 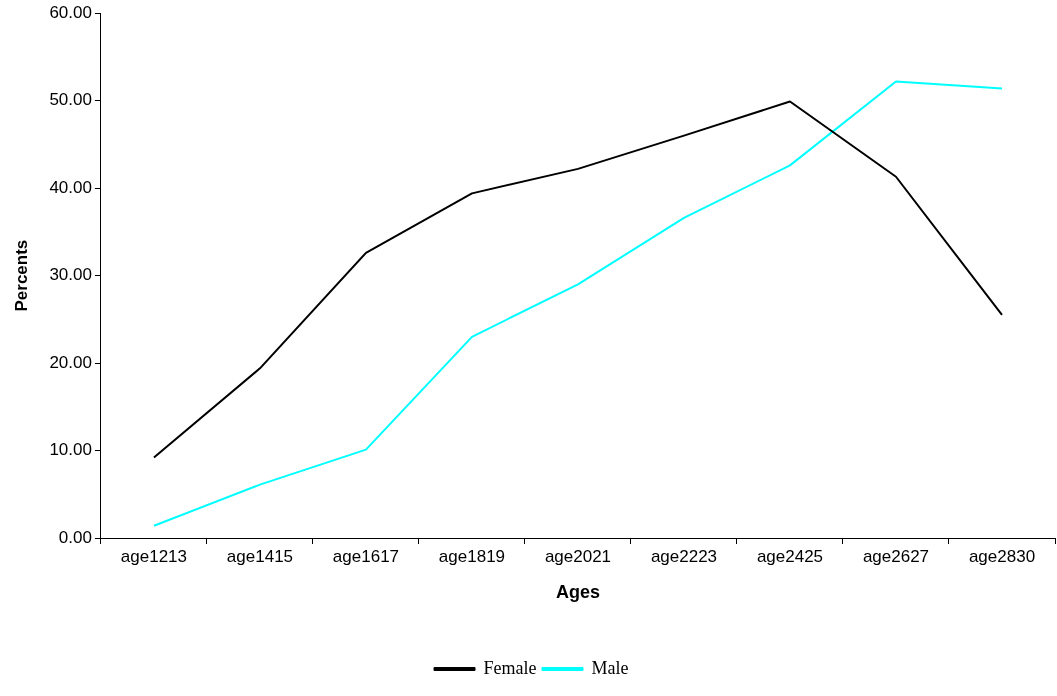 I want to click on x-tick-label: age1213, so click(x=154, y=556).